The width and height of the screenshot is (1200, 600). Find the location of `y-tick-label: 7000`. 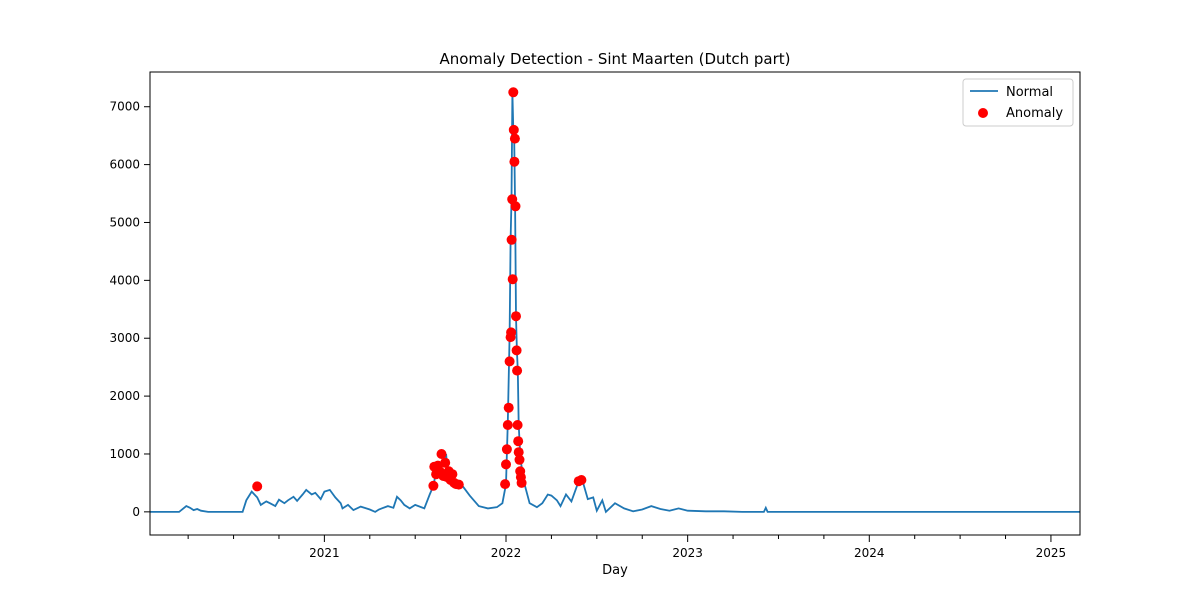

y-tick-label: 7000 is located at coordinates (124, 107).